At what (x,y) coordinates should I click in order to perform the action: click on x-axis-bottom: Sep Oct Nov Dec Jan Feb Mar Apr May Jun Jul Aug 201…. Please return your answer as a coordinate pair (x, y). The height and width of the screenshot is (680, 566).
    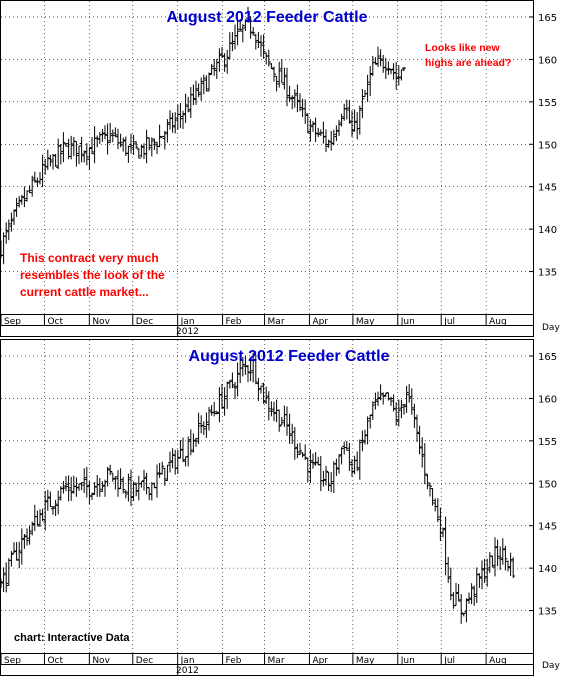
    Looking at the image, I should click on (280, 664).